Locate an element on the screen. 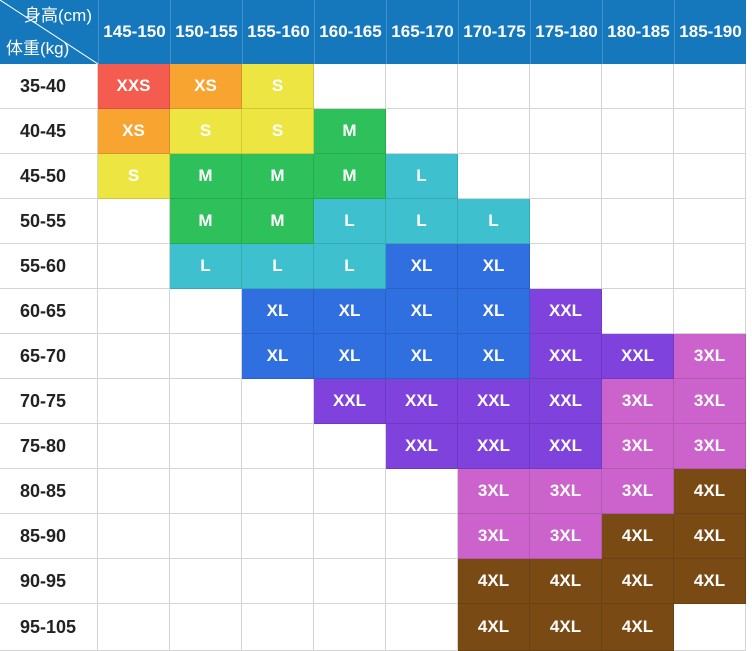  weight-row-label: 65-70 is located at coordinates (49, 356).